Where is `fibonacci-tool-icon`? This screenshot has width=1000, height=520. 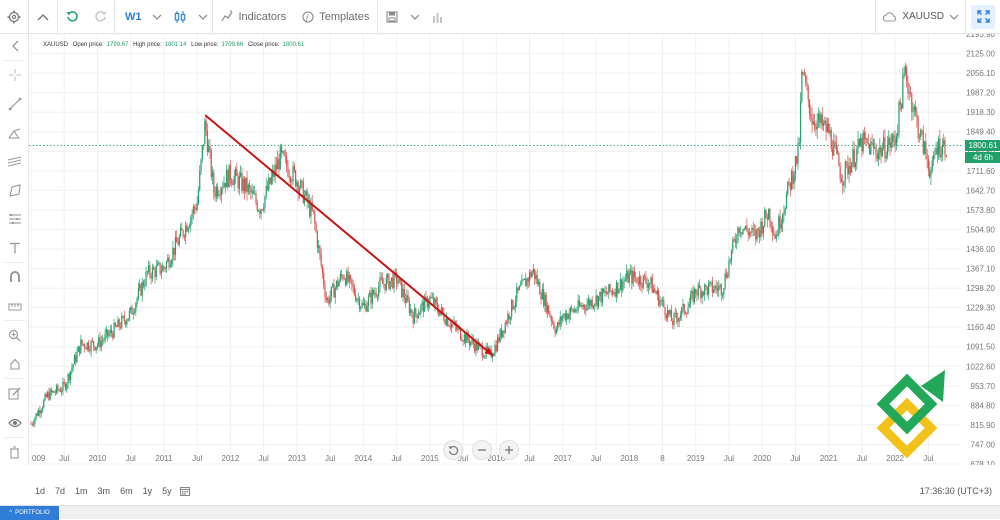
fibonacci-tool-icon is located at coordinates (14, 219).